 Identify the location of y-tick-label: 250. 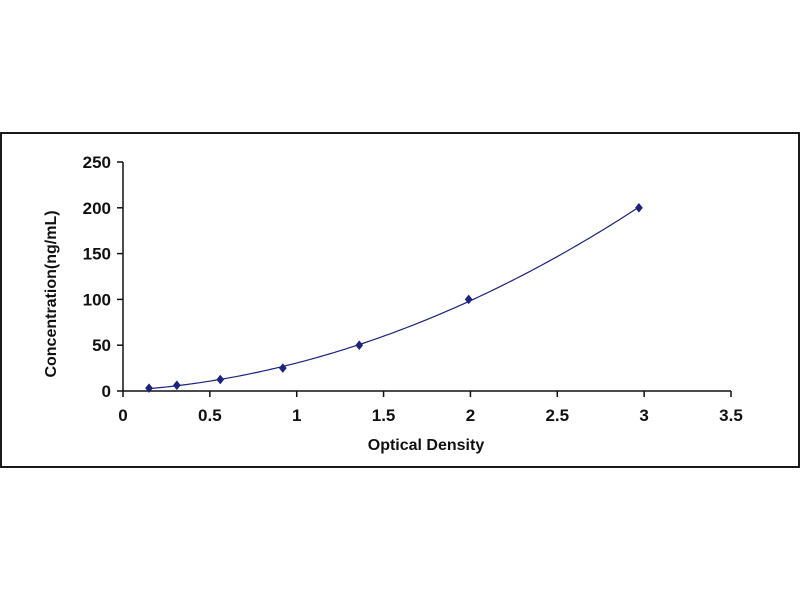
(97, 162).